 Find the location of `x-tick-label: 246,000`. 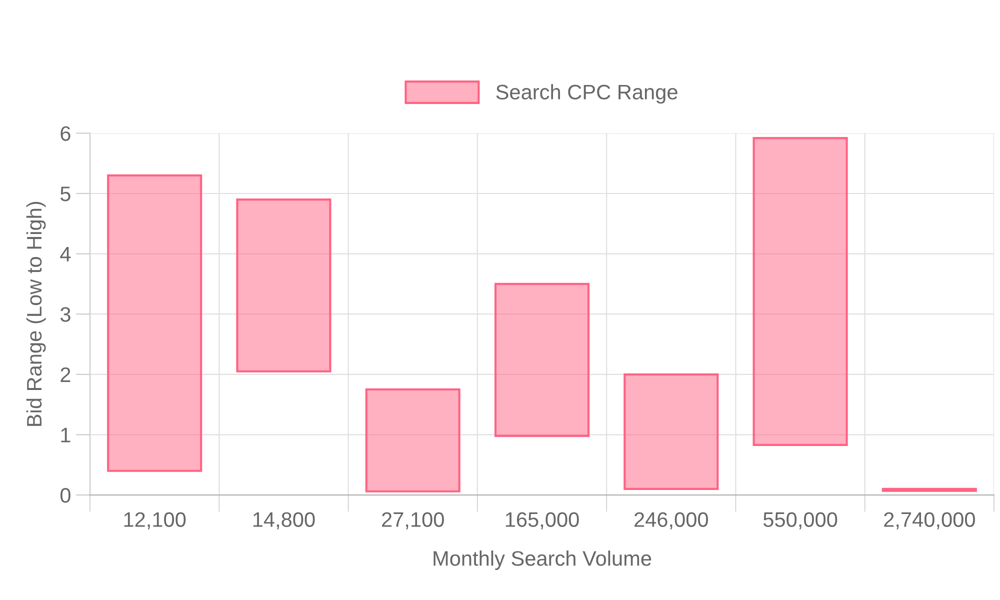

x-tick-label: 246,000 is located at coordinates (671, 521).